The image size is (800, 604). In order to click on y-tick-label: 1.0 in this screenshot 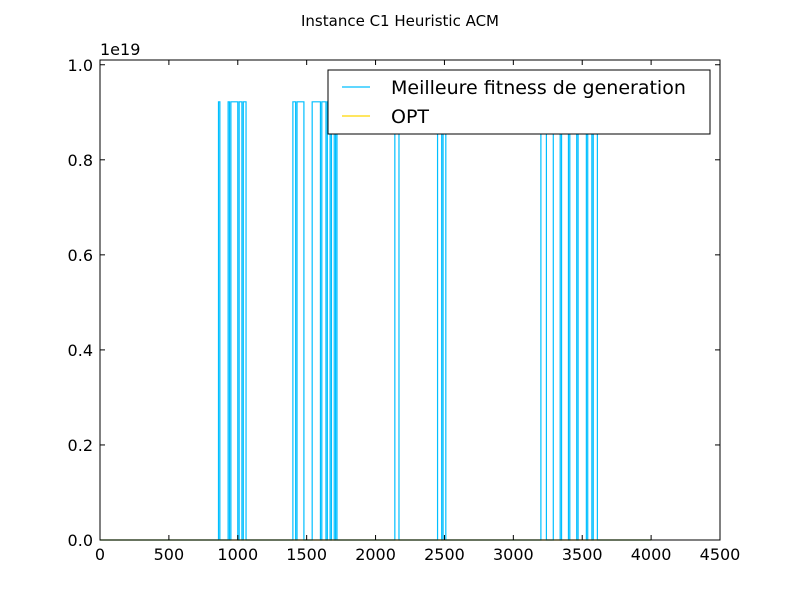, I will do `click(80, 65)`.